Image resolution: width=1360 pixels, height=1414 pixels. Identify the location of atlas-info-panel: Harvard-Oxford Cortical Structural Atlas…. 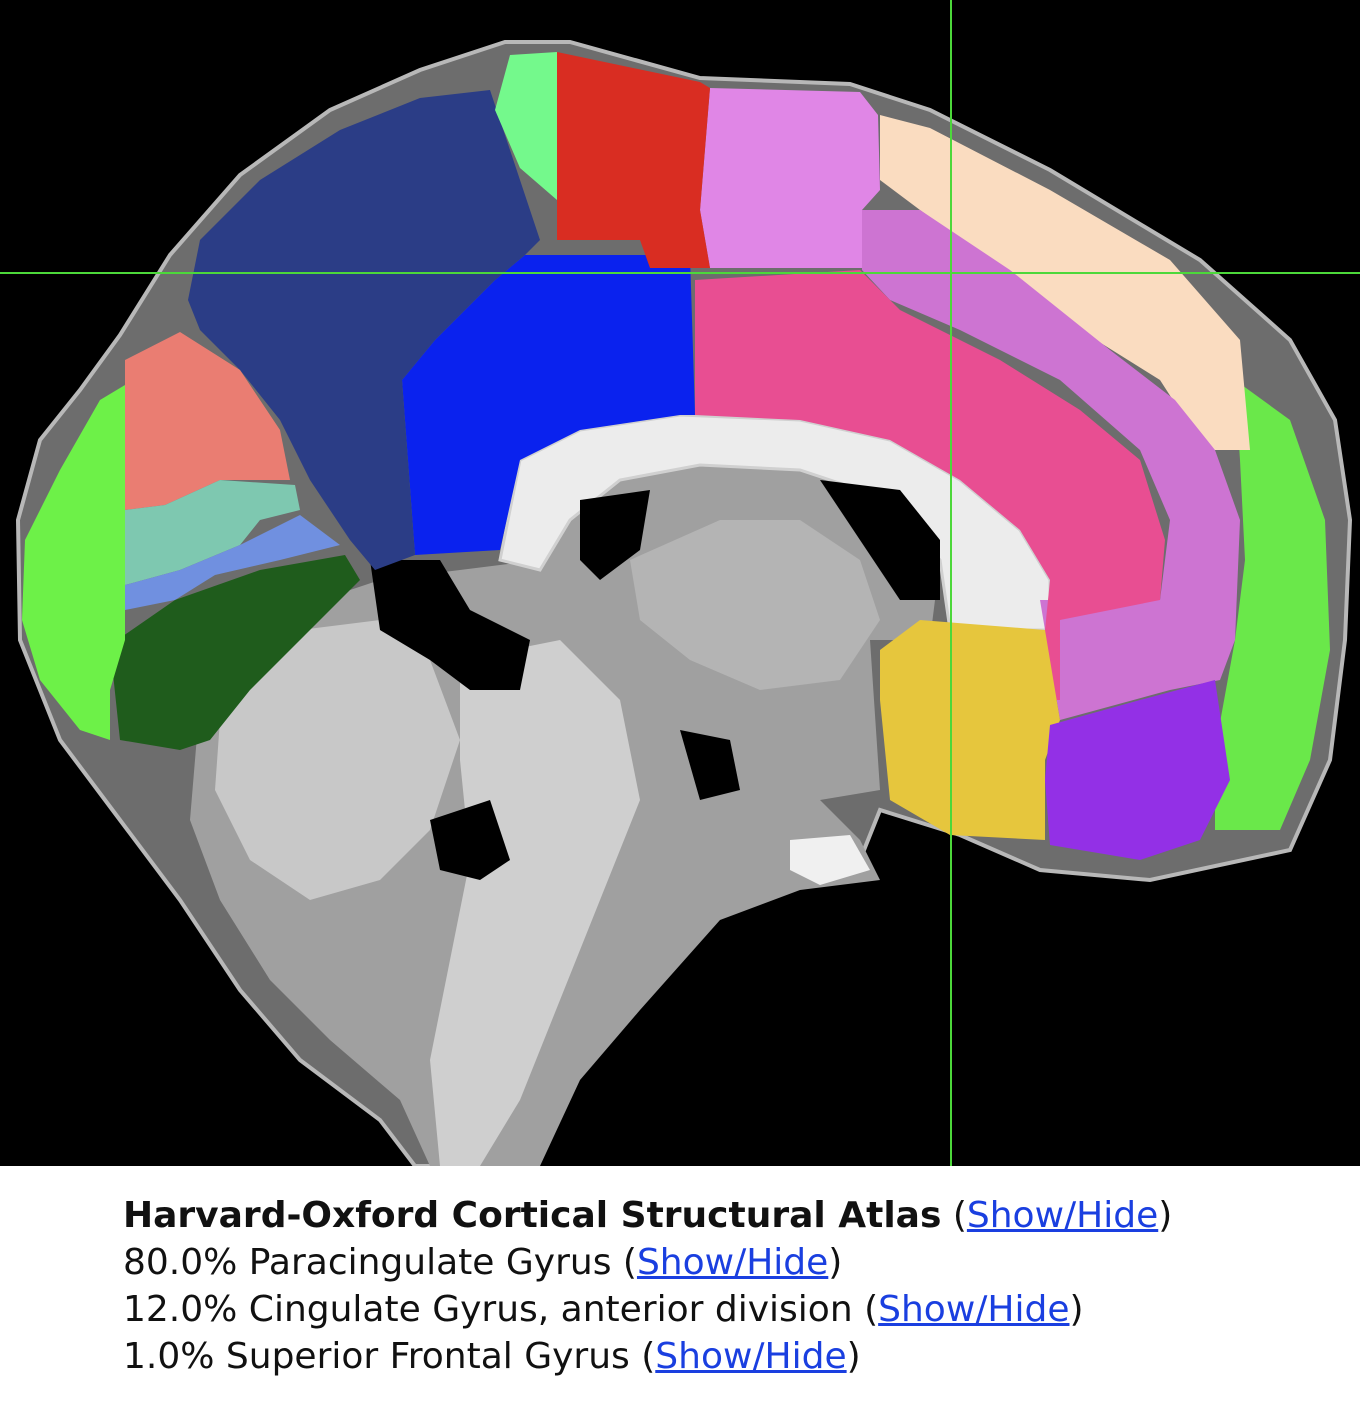
(723, 1286).